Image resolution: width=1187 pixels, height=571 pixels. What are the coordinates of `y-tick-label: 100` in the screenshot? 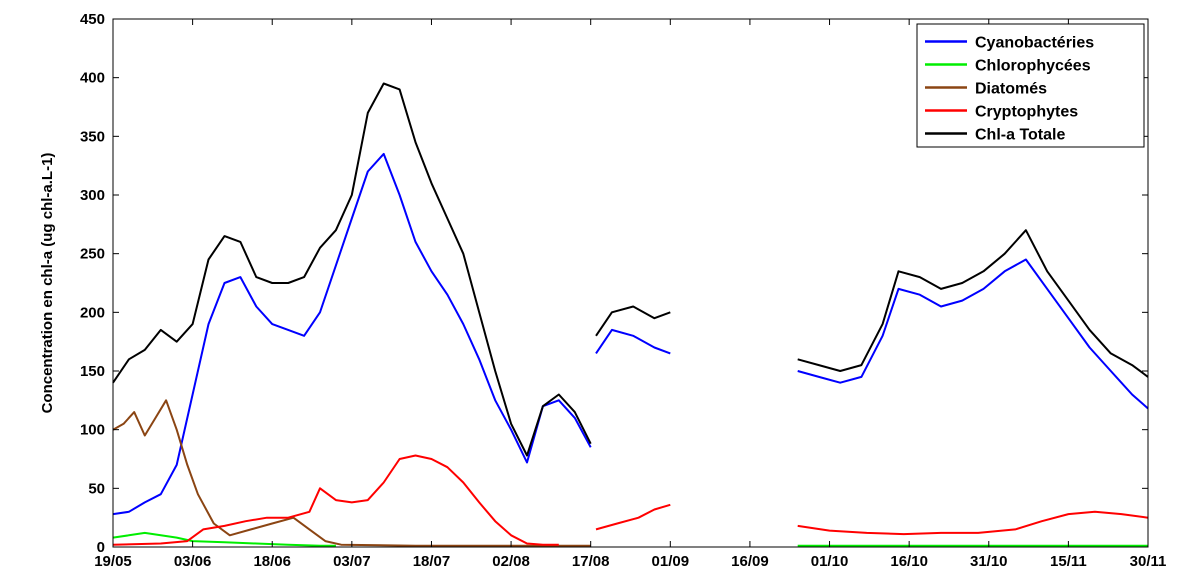 It's located at (92, 430).